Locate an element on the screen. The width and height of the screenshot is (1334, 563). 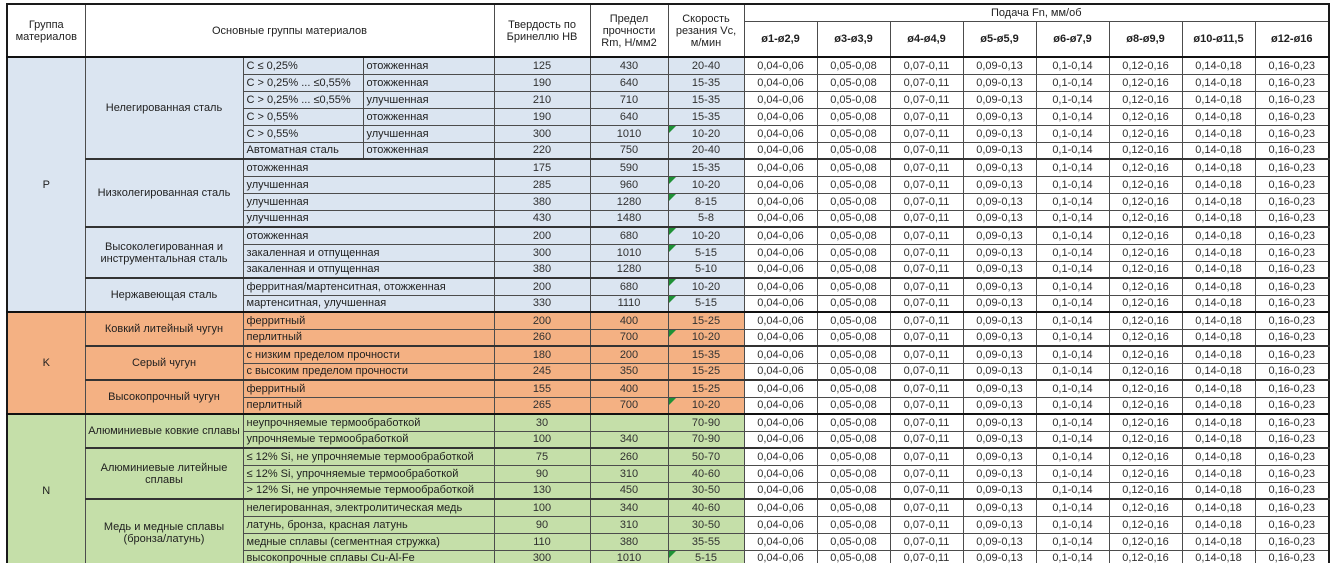
hardness-value-cell: 30 is located at coordinates (542, 422).